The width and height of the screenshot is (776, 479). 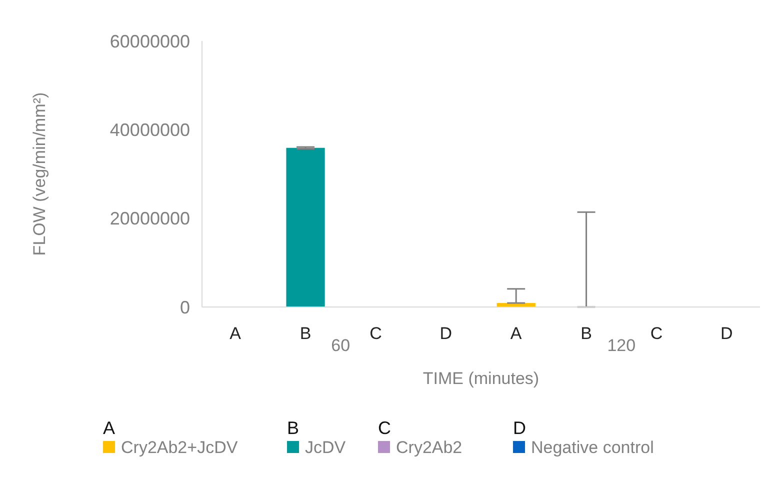 I want to click on y-tick-label: 20000000, so click(x=150, y=218).